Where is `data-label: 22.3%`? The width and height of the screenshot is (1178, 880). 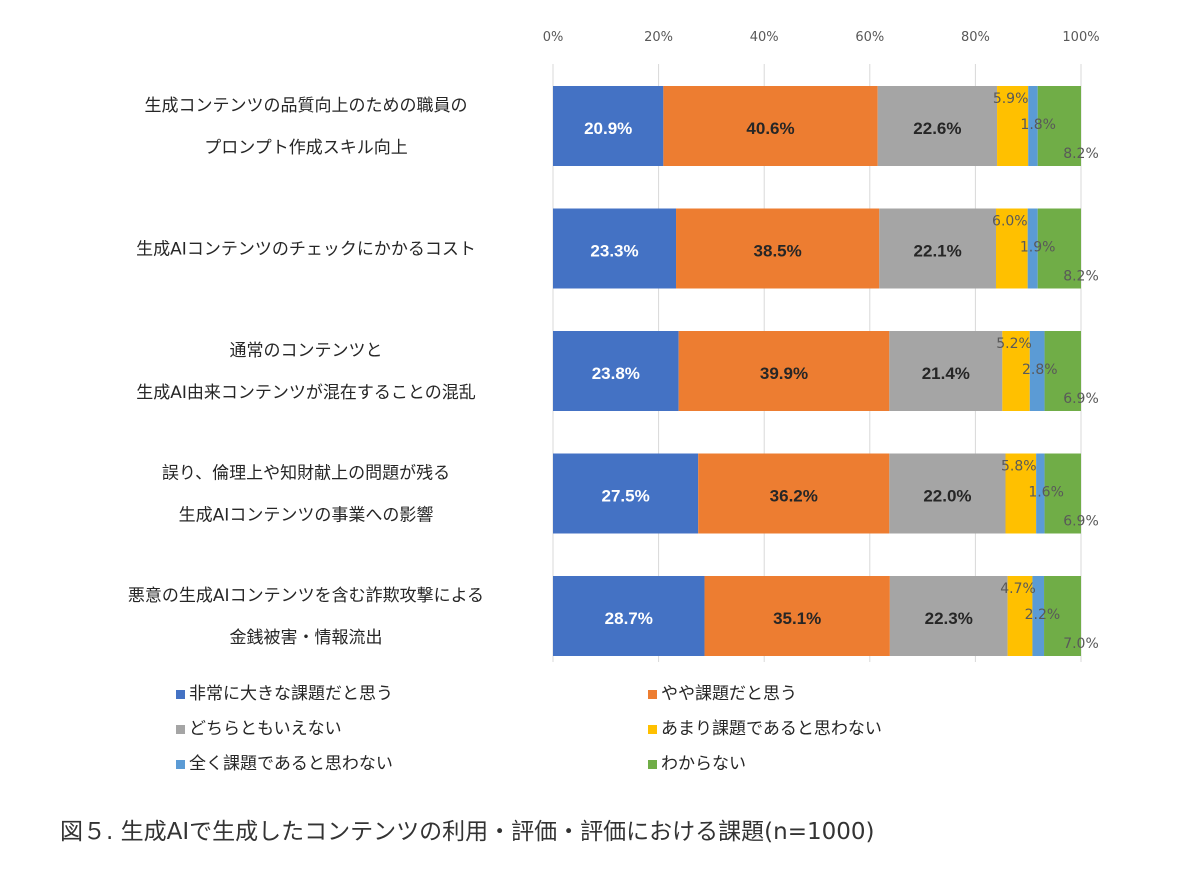 data-label: 22.3% is located at coordinates (949, 618).